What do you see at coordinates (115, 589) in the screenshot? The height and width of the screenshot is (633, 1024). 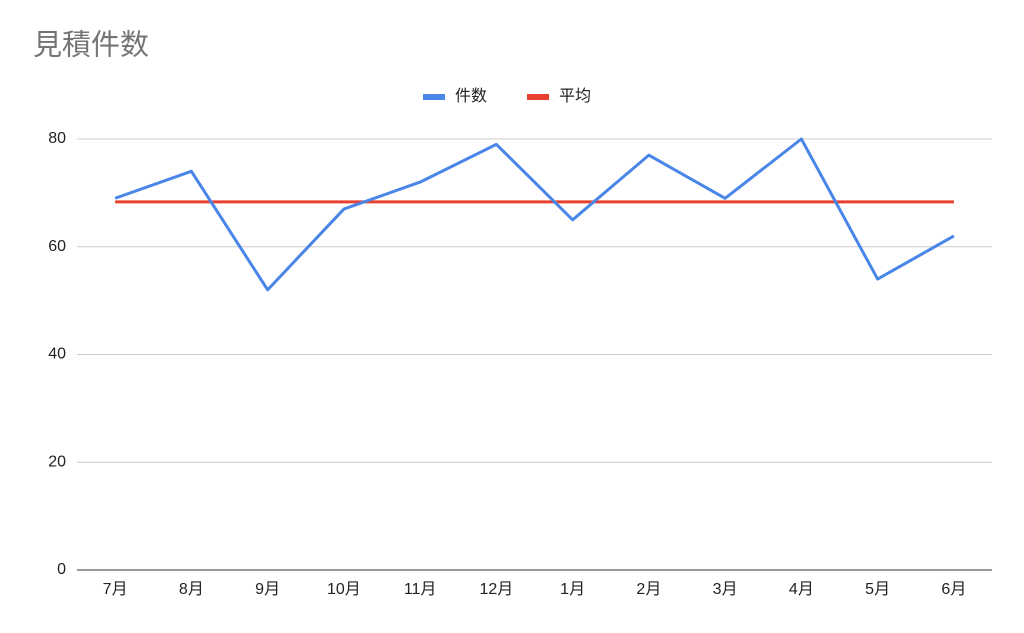 I see `x-tick-label: 7月` at bounding box center [115, 589].